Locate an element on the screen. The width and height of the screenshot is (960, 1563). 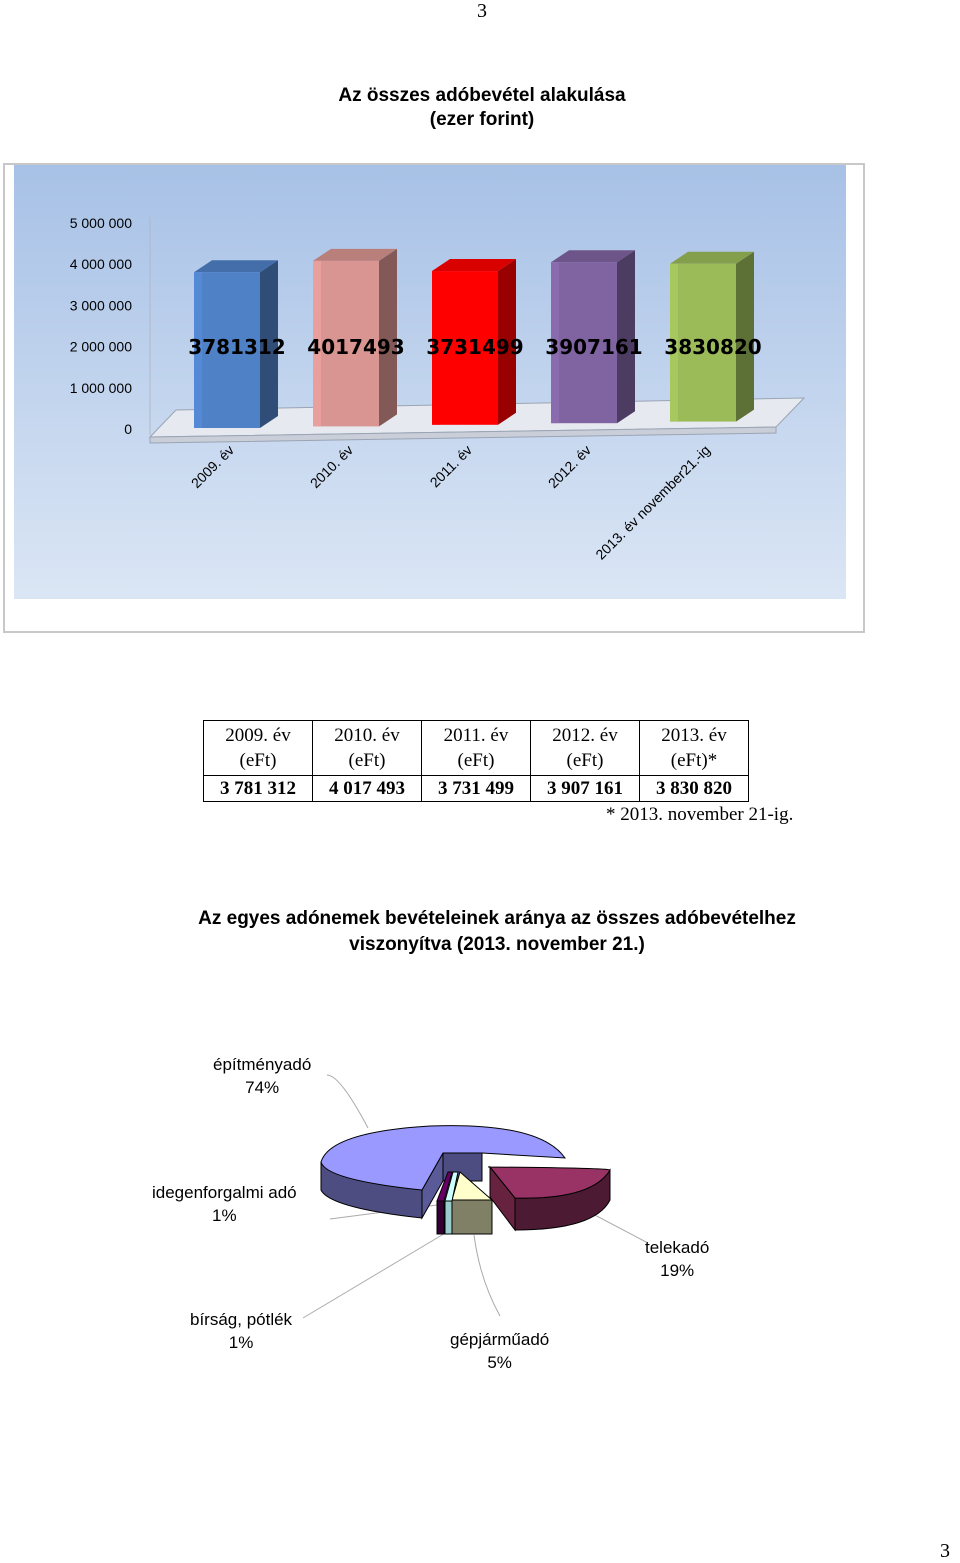
y-tick-label: 4 000 000 is located at coordinates (101, 264).